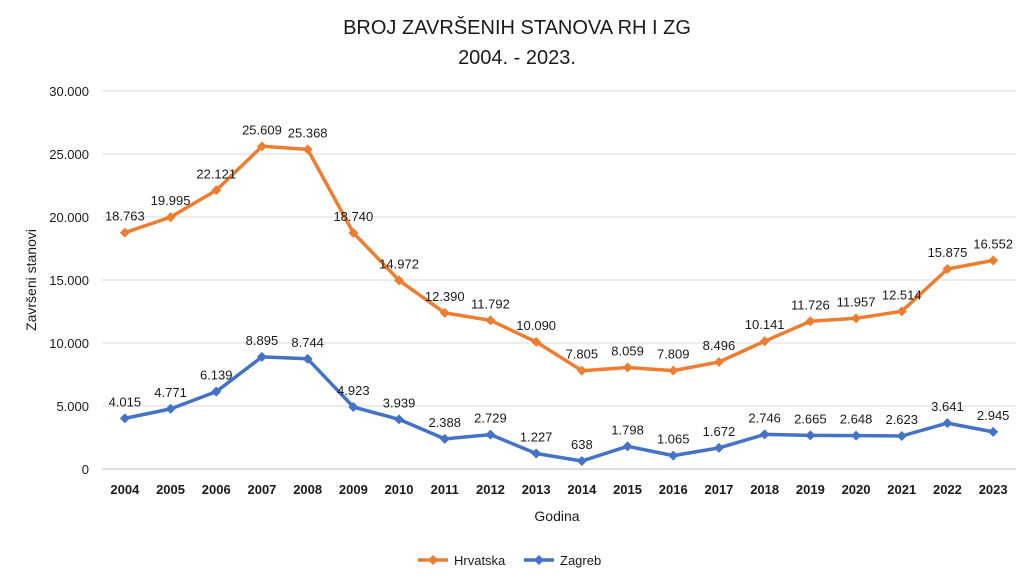 The height and width of the screenshot is (580, 1024). Describe the element at coordinates (718, 489) in the screenshot. I see `x-tick-label: 2017` at that location.